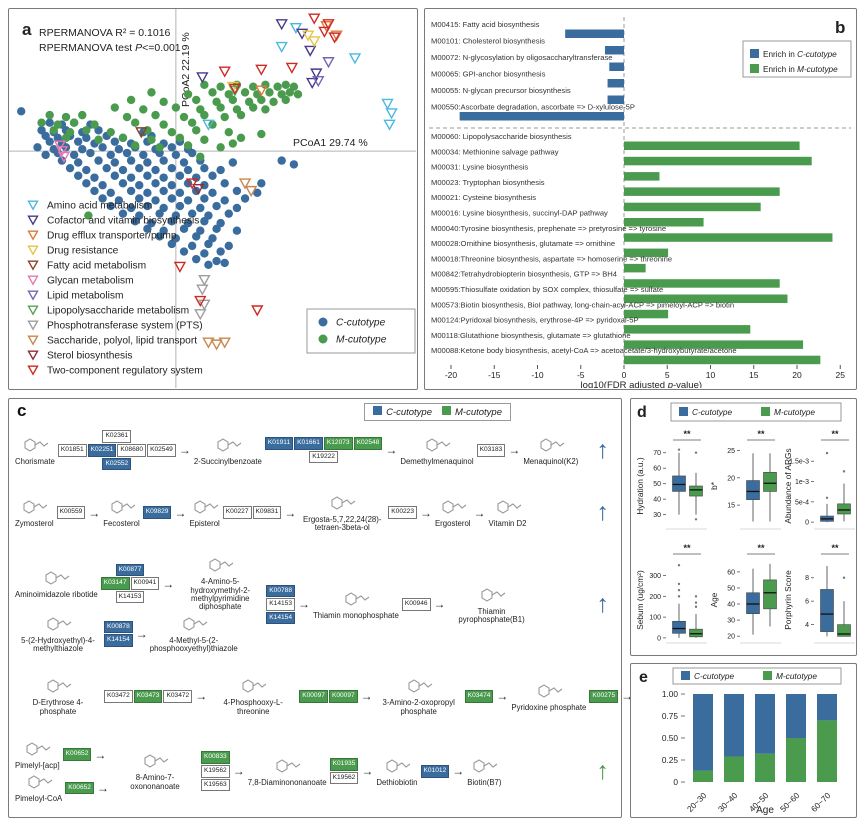 Image resolution: width=865 pixels, height=826 pixels. Describe the element at coordinates (491, 450) in the screenshot. I see `ko-box-line: K03183` at that location.